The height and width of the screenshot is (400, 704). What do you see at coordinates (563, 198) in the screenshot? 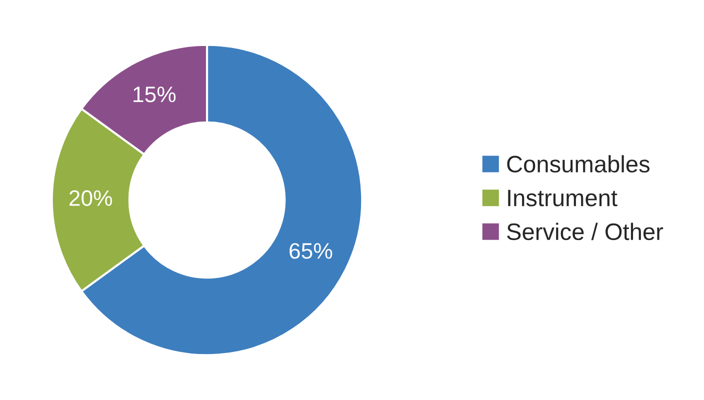
I see `legend-label: Instrument` at bounding box center [563, 198].